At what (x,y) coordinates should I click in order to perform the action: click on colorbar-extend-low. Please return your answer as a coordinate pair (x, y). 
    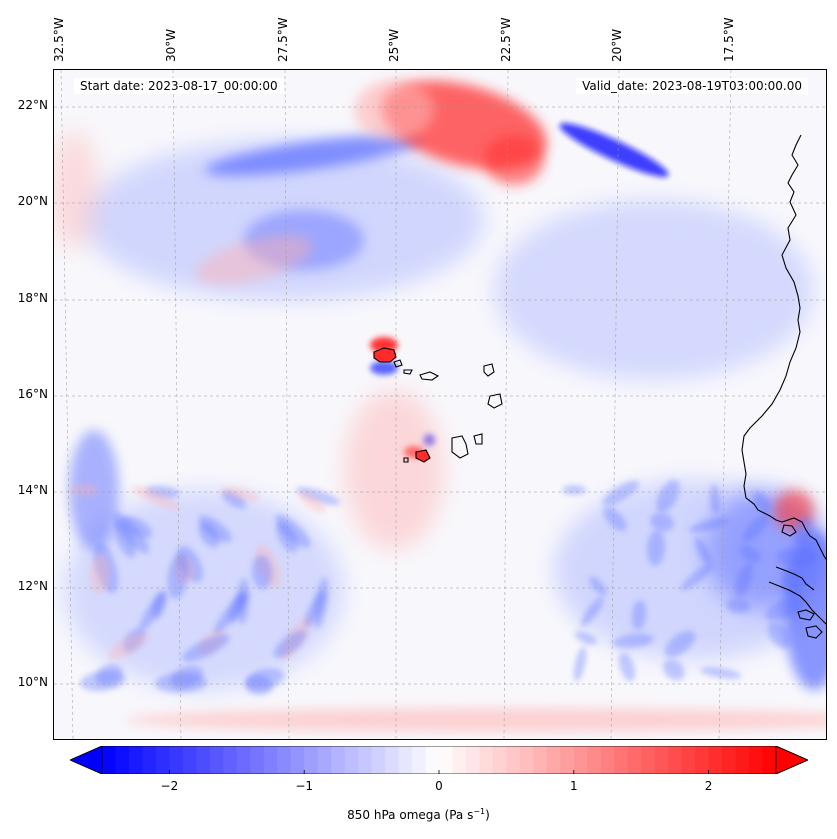
    Looking at the image, I should click on (86, 760).